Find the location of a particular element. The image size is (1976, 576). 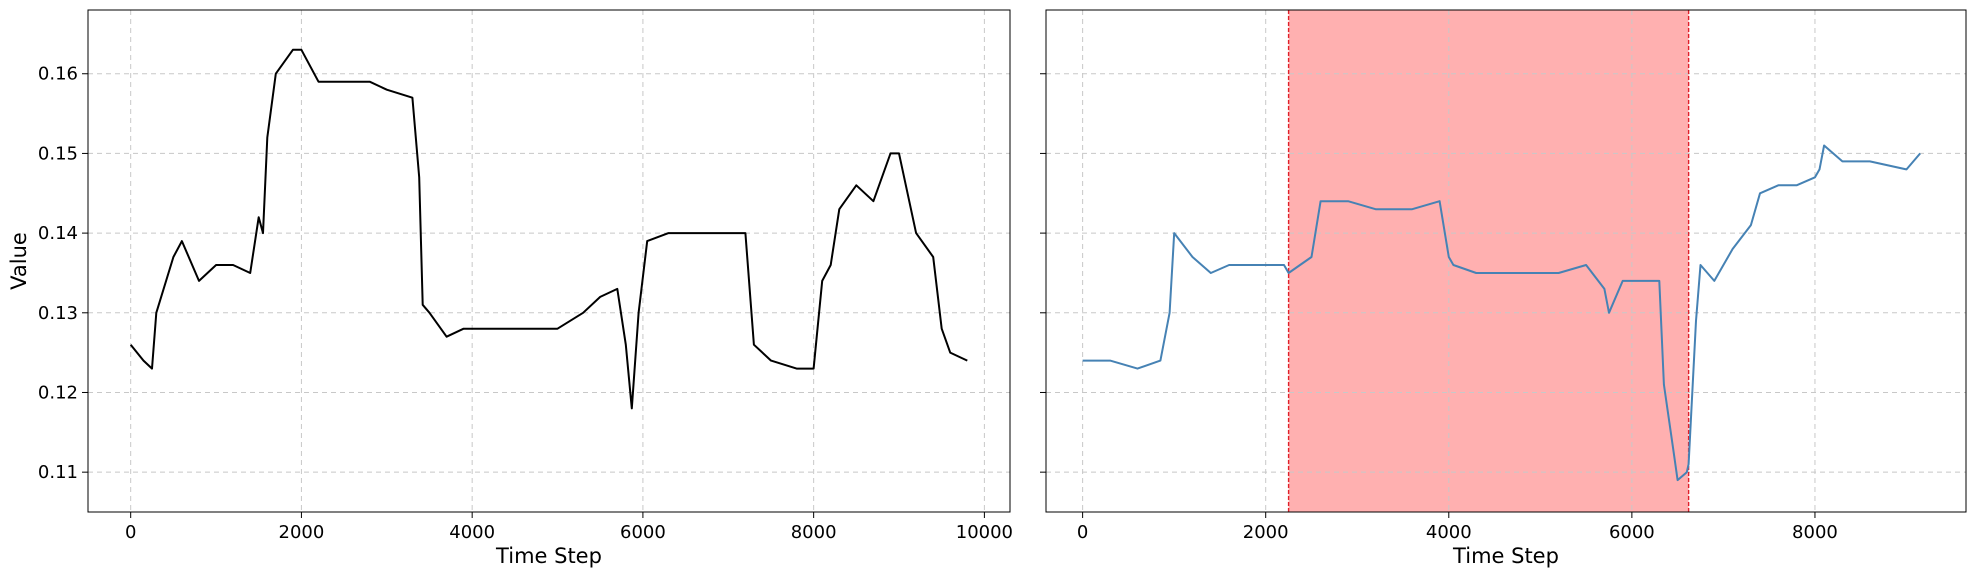

y-tick-label: 0.13 is located at coordinates (58, 313).